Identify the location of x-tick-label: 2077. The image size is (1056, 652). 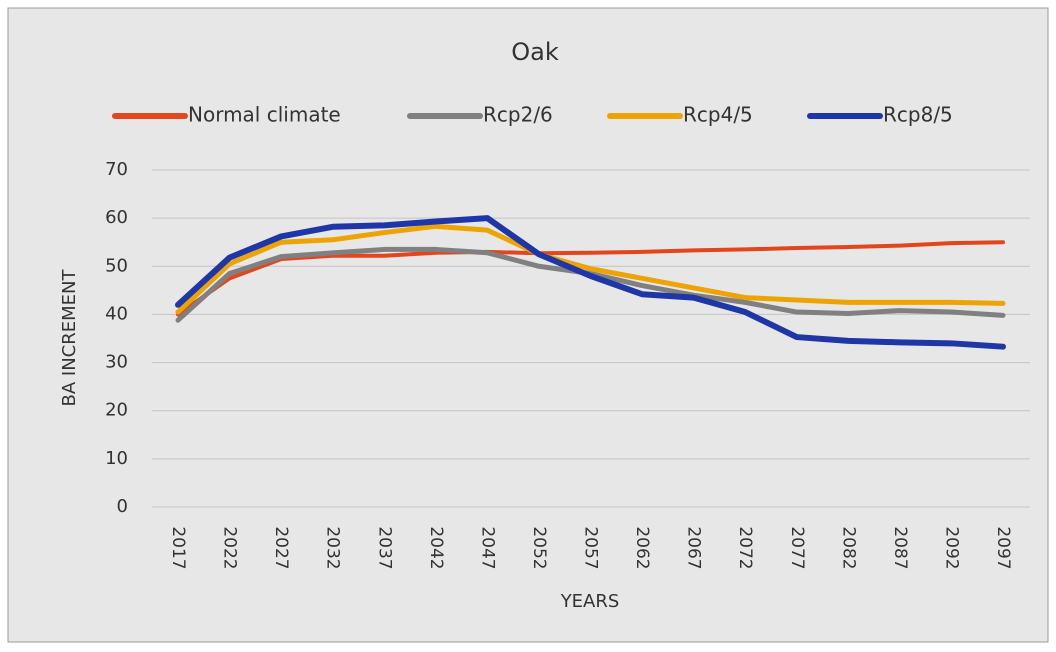
(797, 547).